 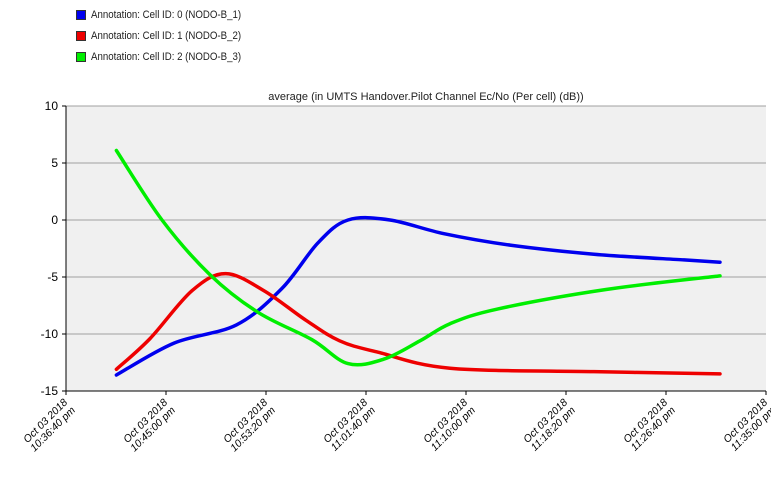 I want to click on legend-item-cell-0: Annotation: Cell ID: 0 (NODO-B_1), so click(x=169, y=14).